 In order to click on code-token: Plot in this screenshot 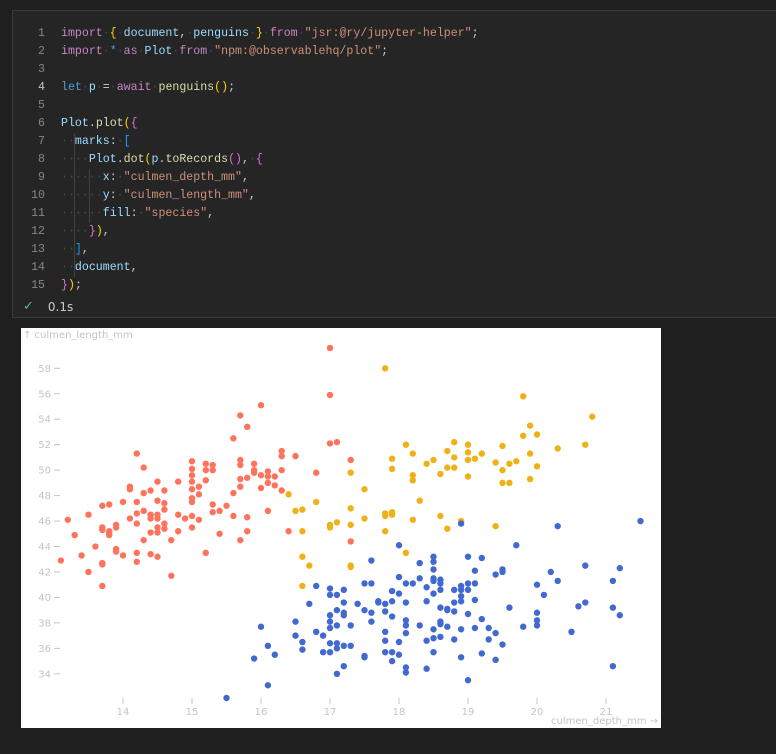, I will do `click(158, 51)`.